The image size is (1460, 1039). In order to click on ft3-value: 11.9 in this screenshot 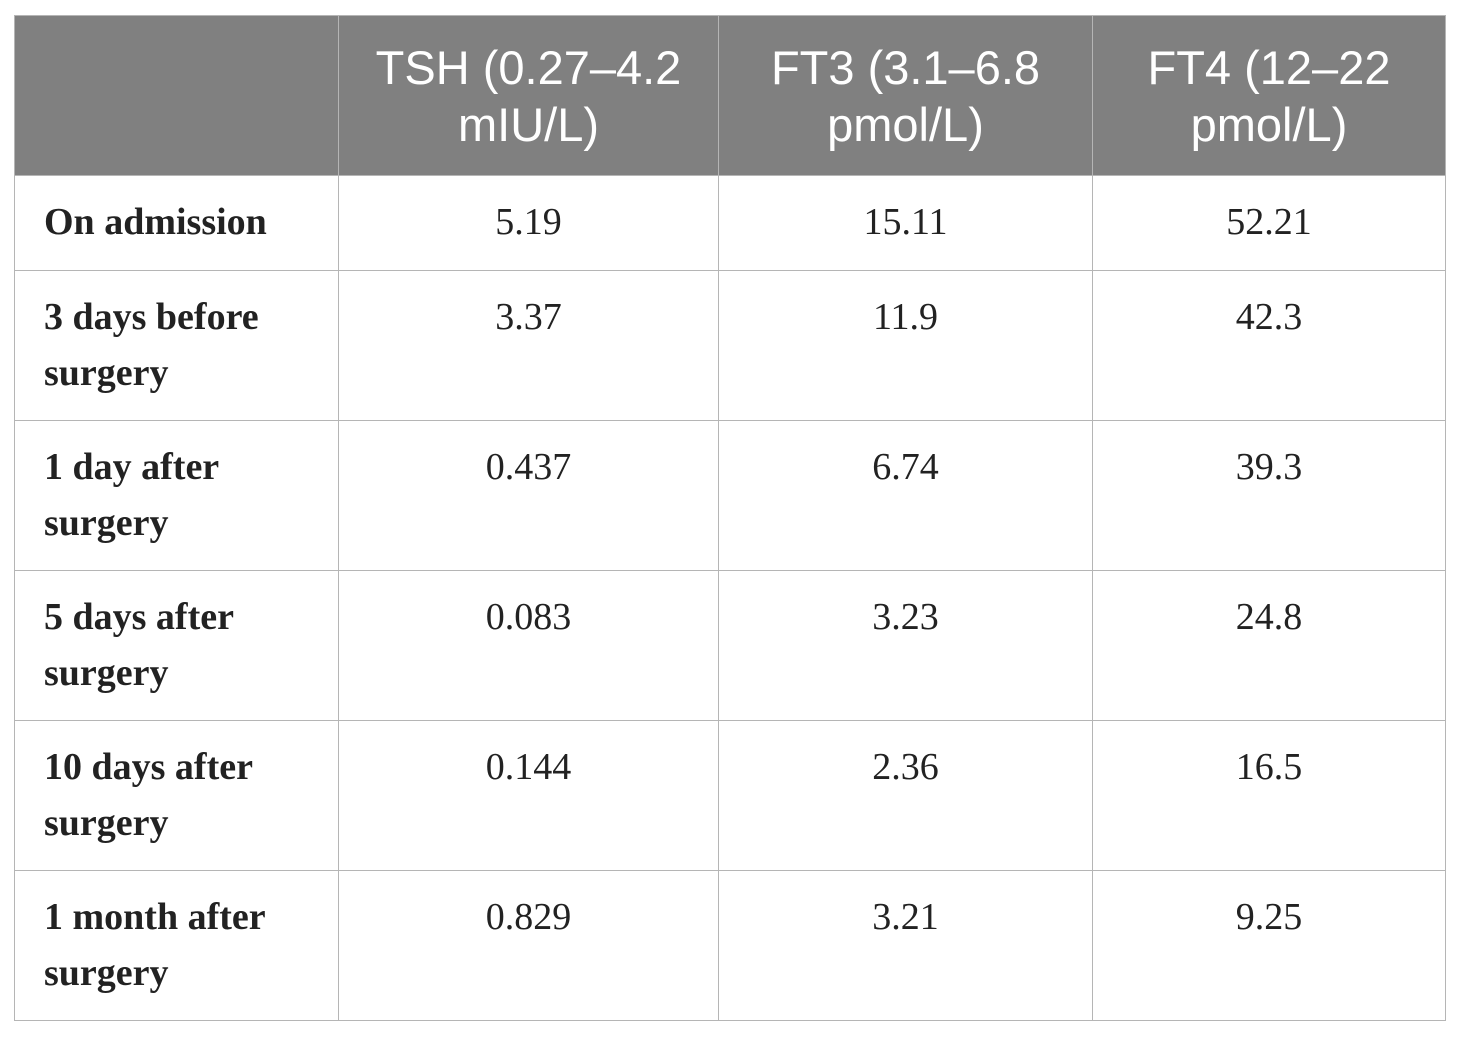, I will do `click(905, 345)`.